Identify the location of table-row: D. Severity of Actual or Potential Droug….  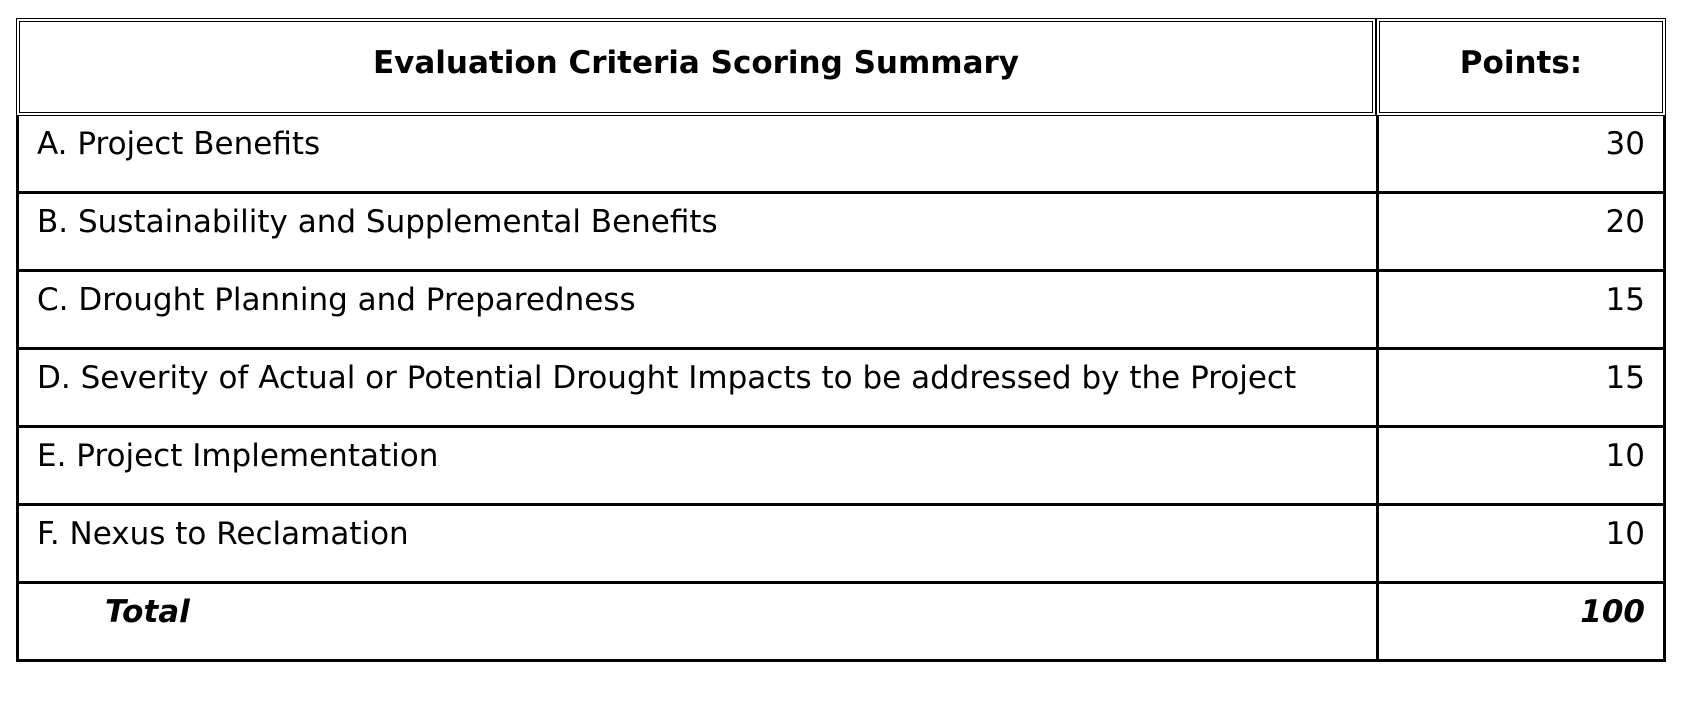
(841, 389).